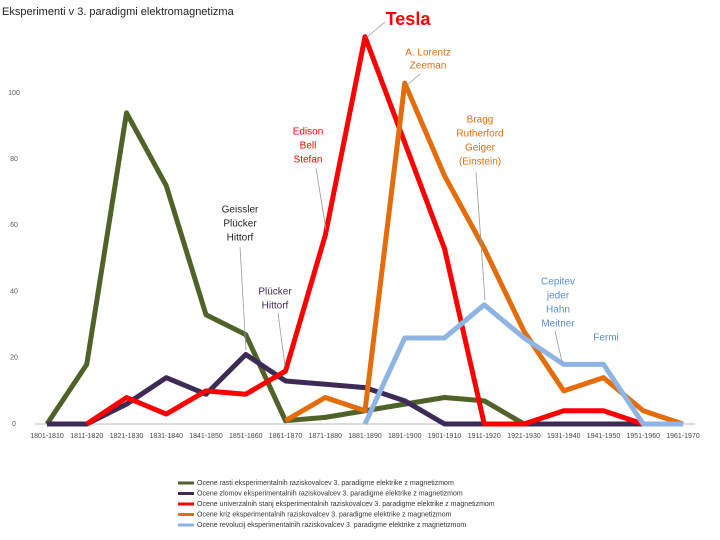 The image size is (720, 540). Describe the element at coordinates (308, 146) in the screenshot. I see `annotation: Bell` at that location.